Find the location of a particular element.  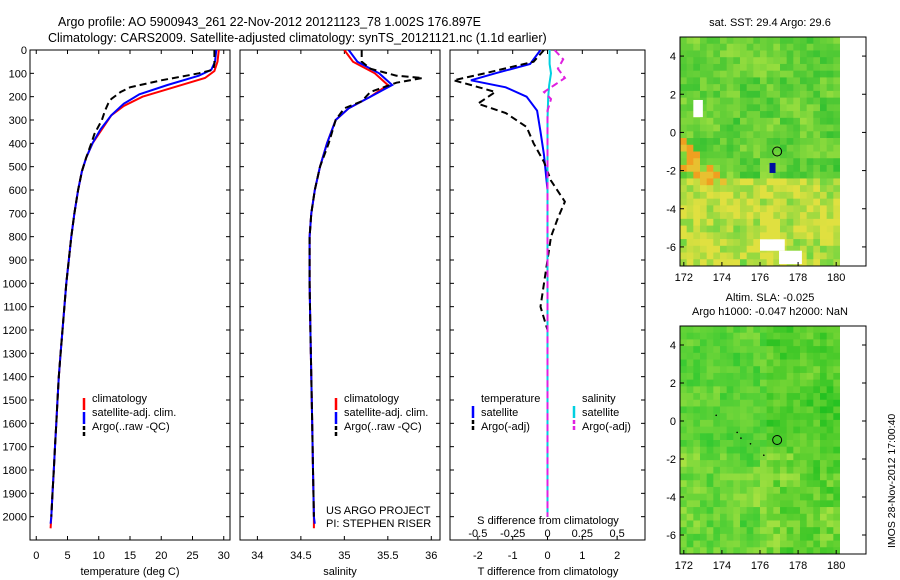

temperature-y-tick-label: 1800 is located at coordinates (15, 471).